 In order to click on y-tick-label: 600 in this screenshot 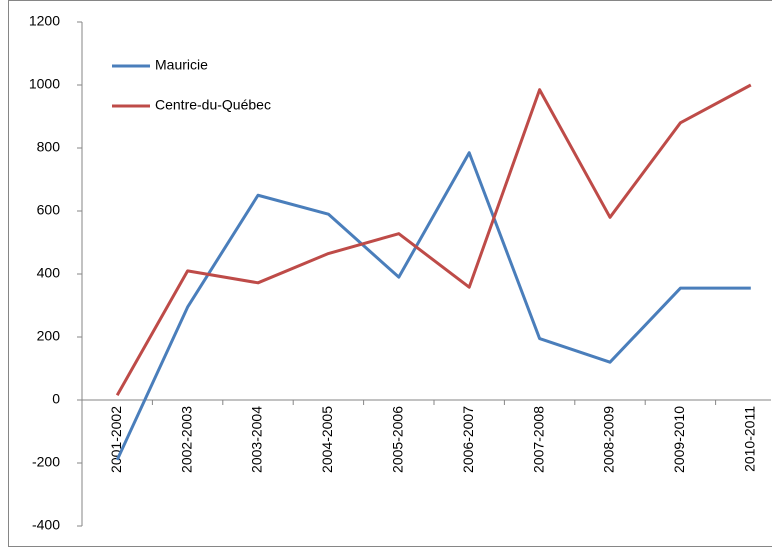, I will do `click(49, 210)`.